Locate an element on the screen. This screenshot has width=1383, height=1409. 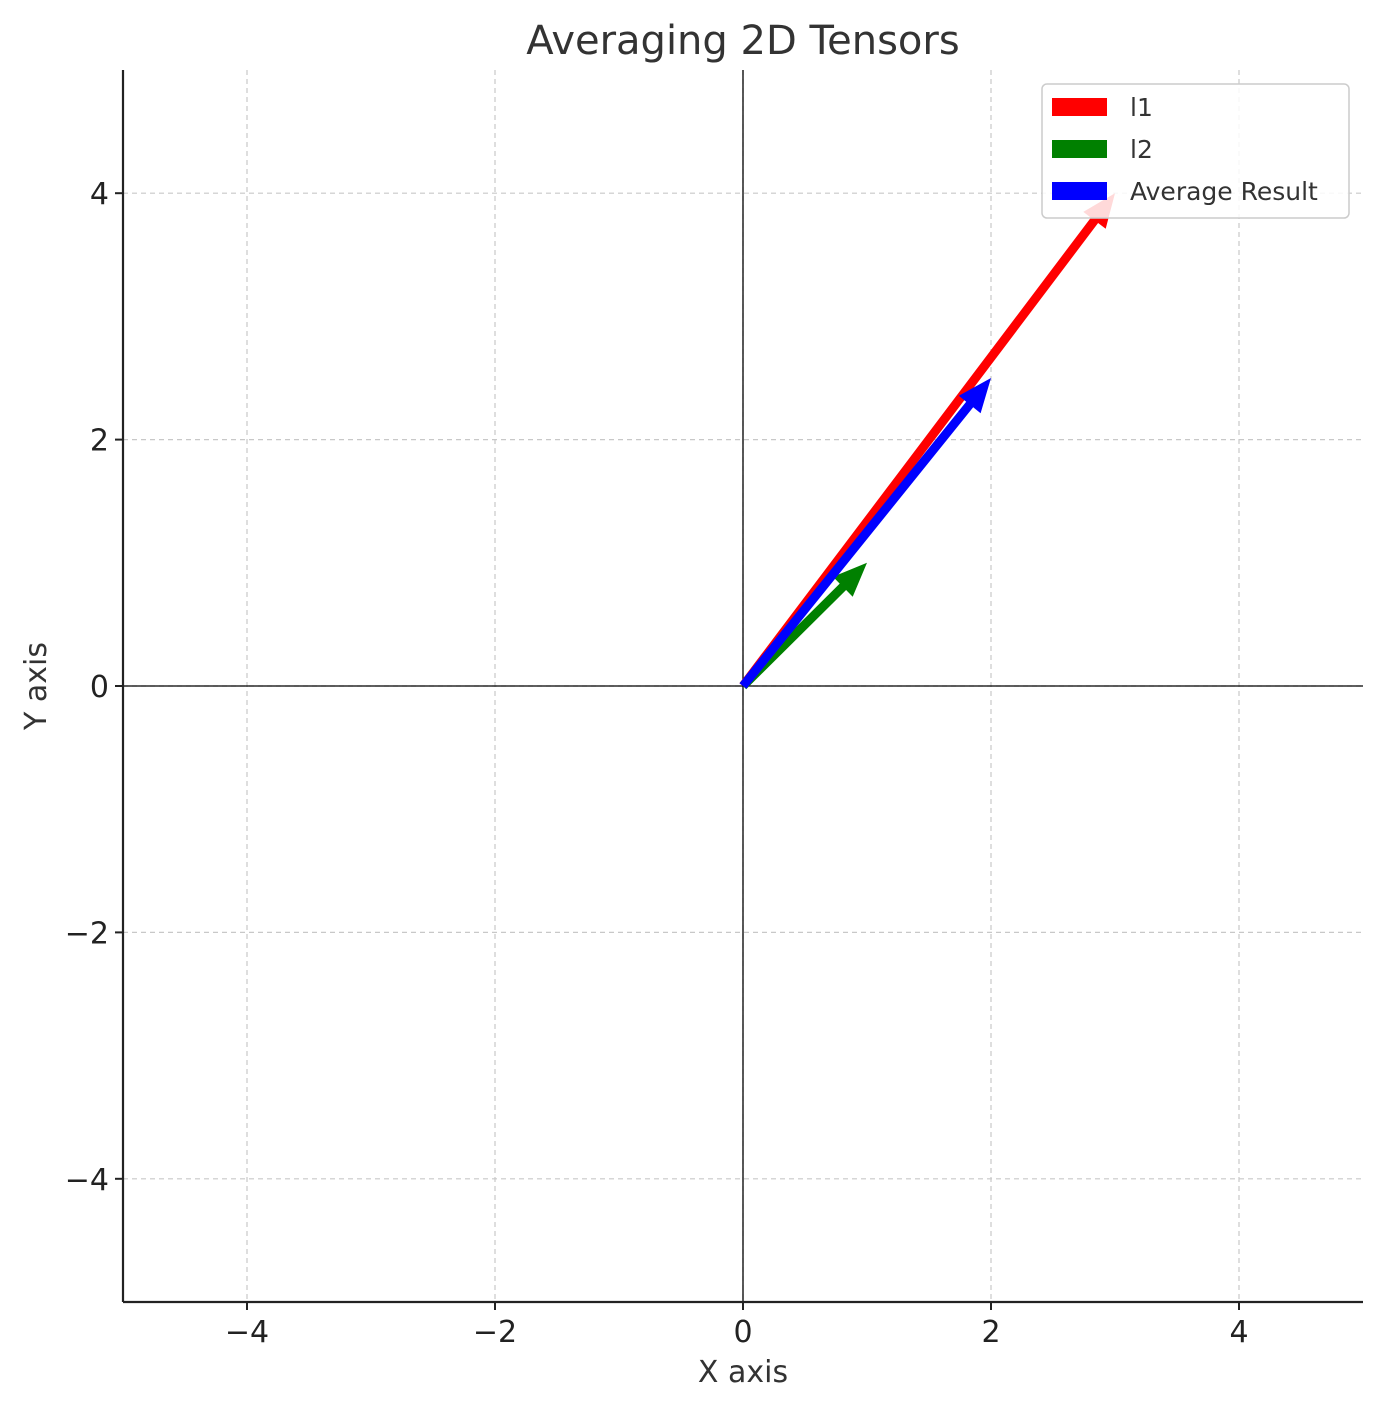
legend-swatch-l1 is located at coordinates (1079, 107).